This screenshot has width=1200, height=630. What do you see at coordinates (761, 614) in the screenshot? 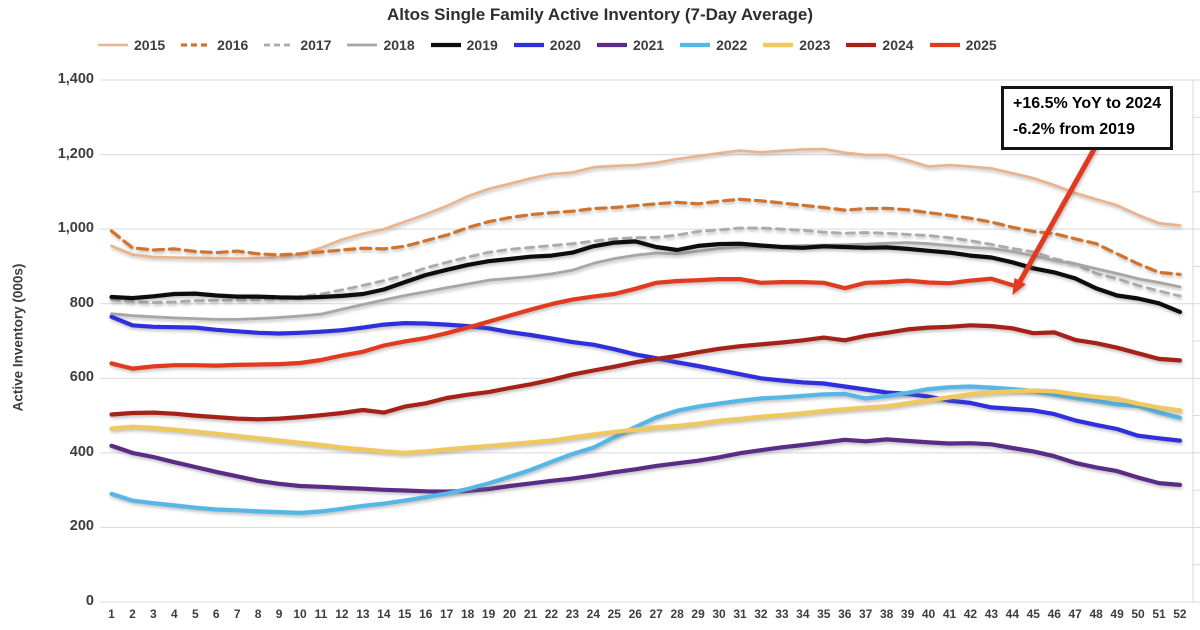
I see `x-tick-label: 32` at bounding box center [761, 614].